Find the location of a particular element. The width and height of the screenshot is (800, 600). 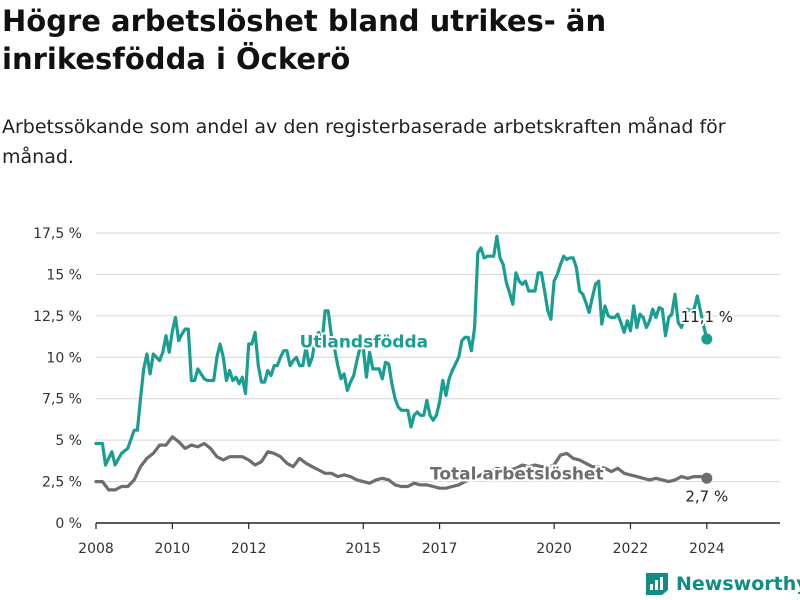

y-tick-label: 12,5 % is located at coordinates (57, 317).